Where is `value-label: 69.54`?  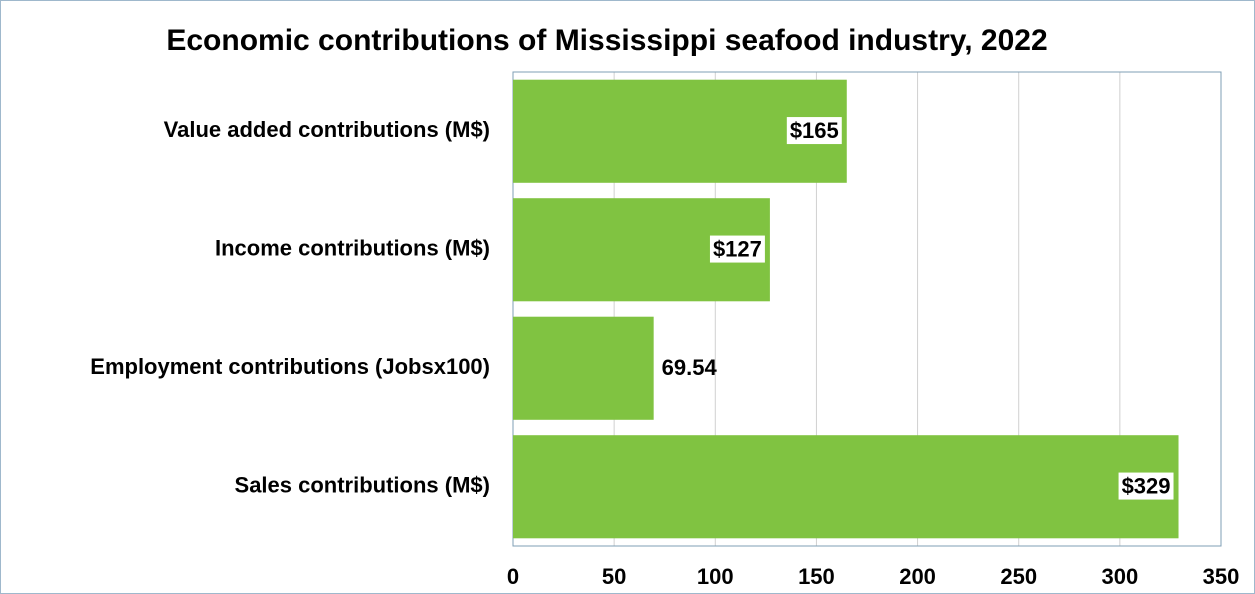
value-label: 69.54 is located at coordinates (690, 367).